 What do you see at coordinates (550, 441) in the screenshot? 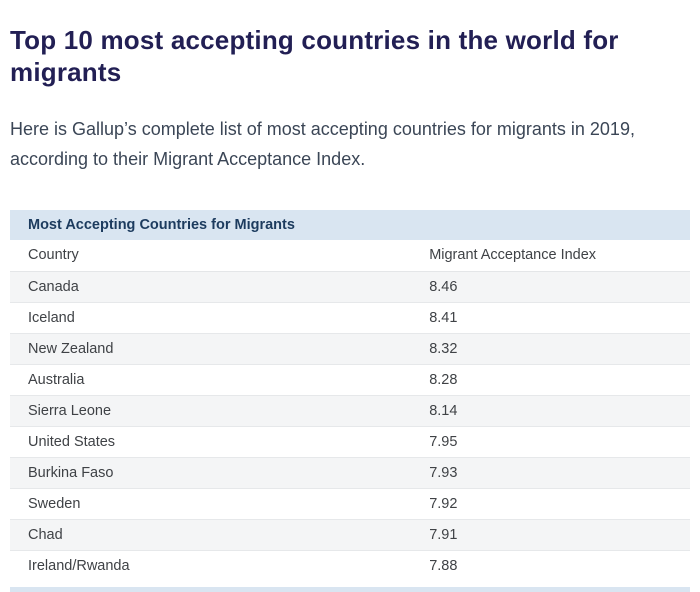
I see `index-value-cell: 7.95` at bounding box center [550, 441].